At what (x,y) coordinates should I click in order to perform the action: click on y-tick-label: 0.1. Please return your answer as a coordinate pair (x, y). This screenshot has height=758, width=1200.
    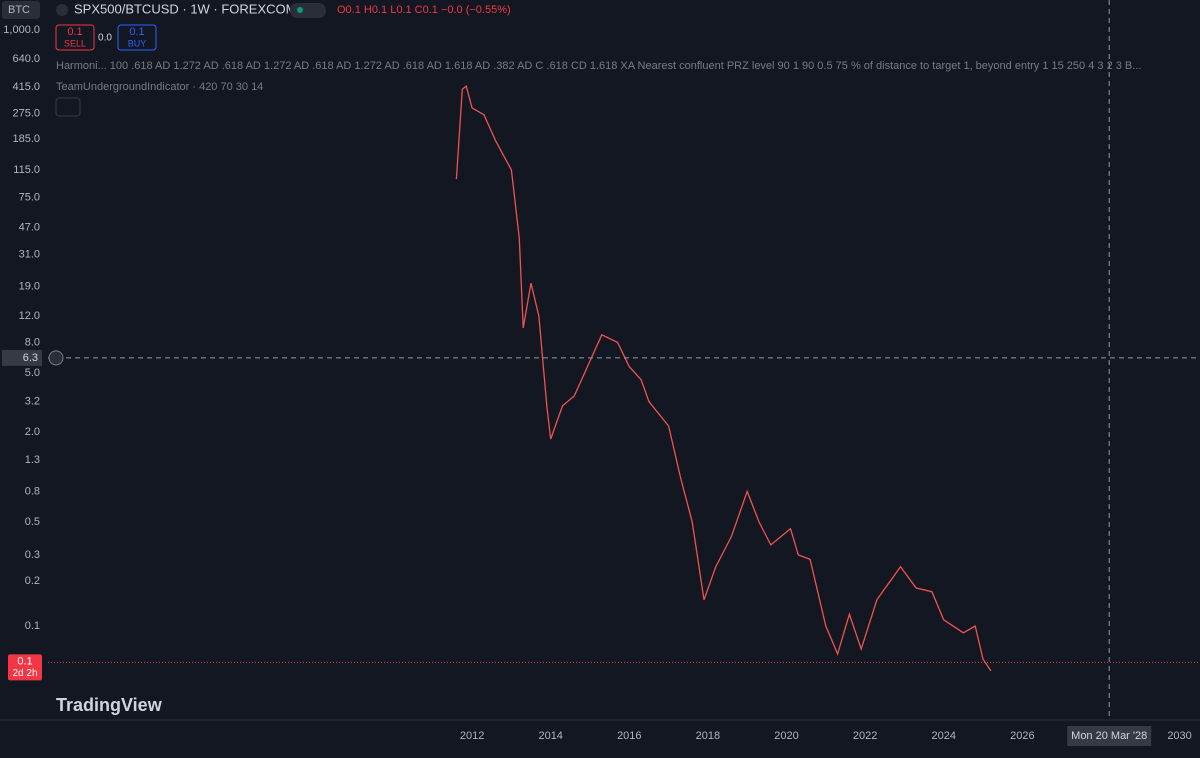
    Looking at the image, I should click on (32, 626).